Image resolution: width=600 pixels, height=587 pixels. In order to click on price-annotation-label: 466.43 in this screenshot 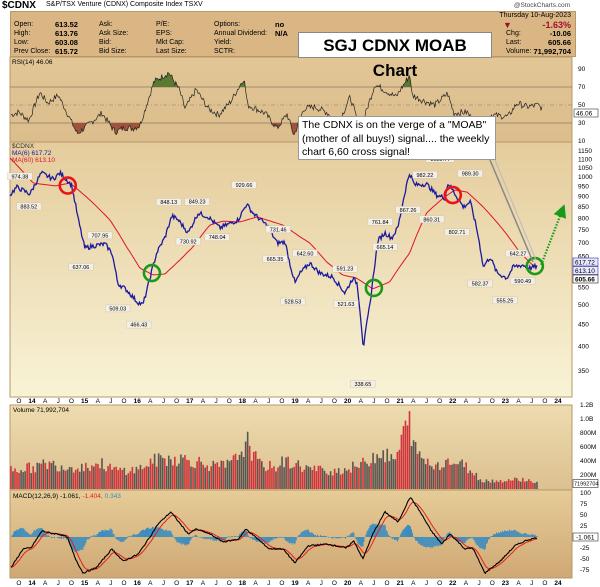, I will do `click(138, 326)`.